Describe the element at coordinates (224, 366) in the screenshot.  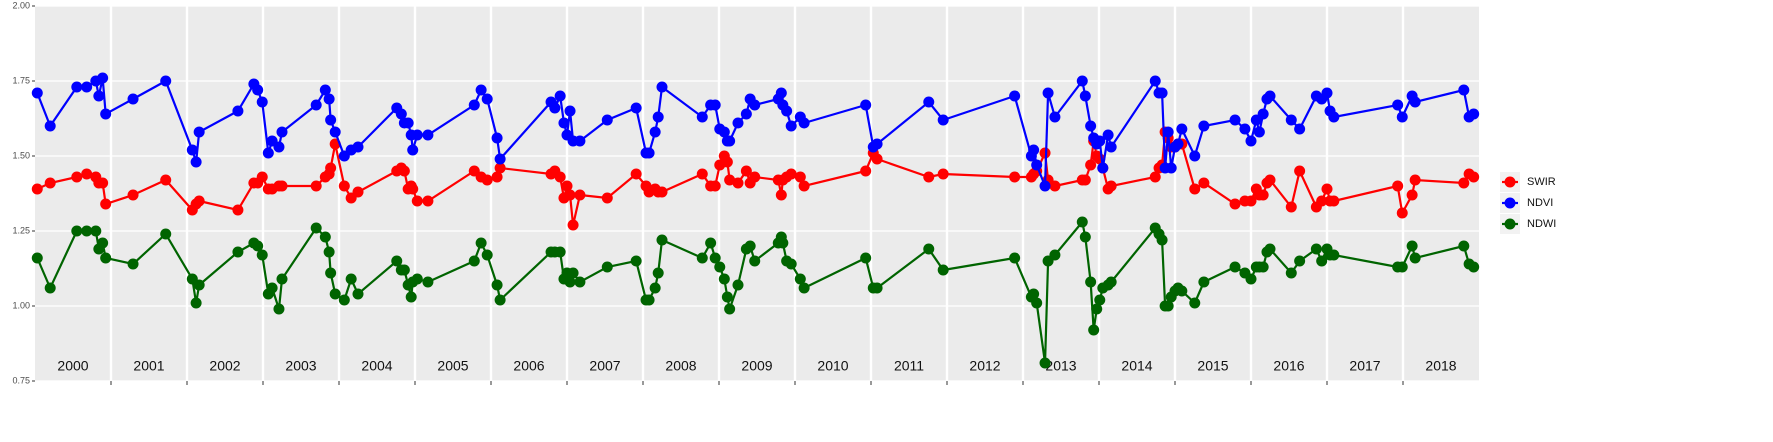
I see `year-label: 2002` at that location.